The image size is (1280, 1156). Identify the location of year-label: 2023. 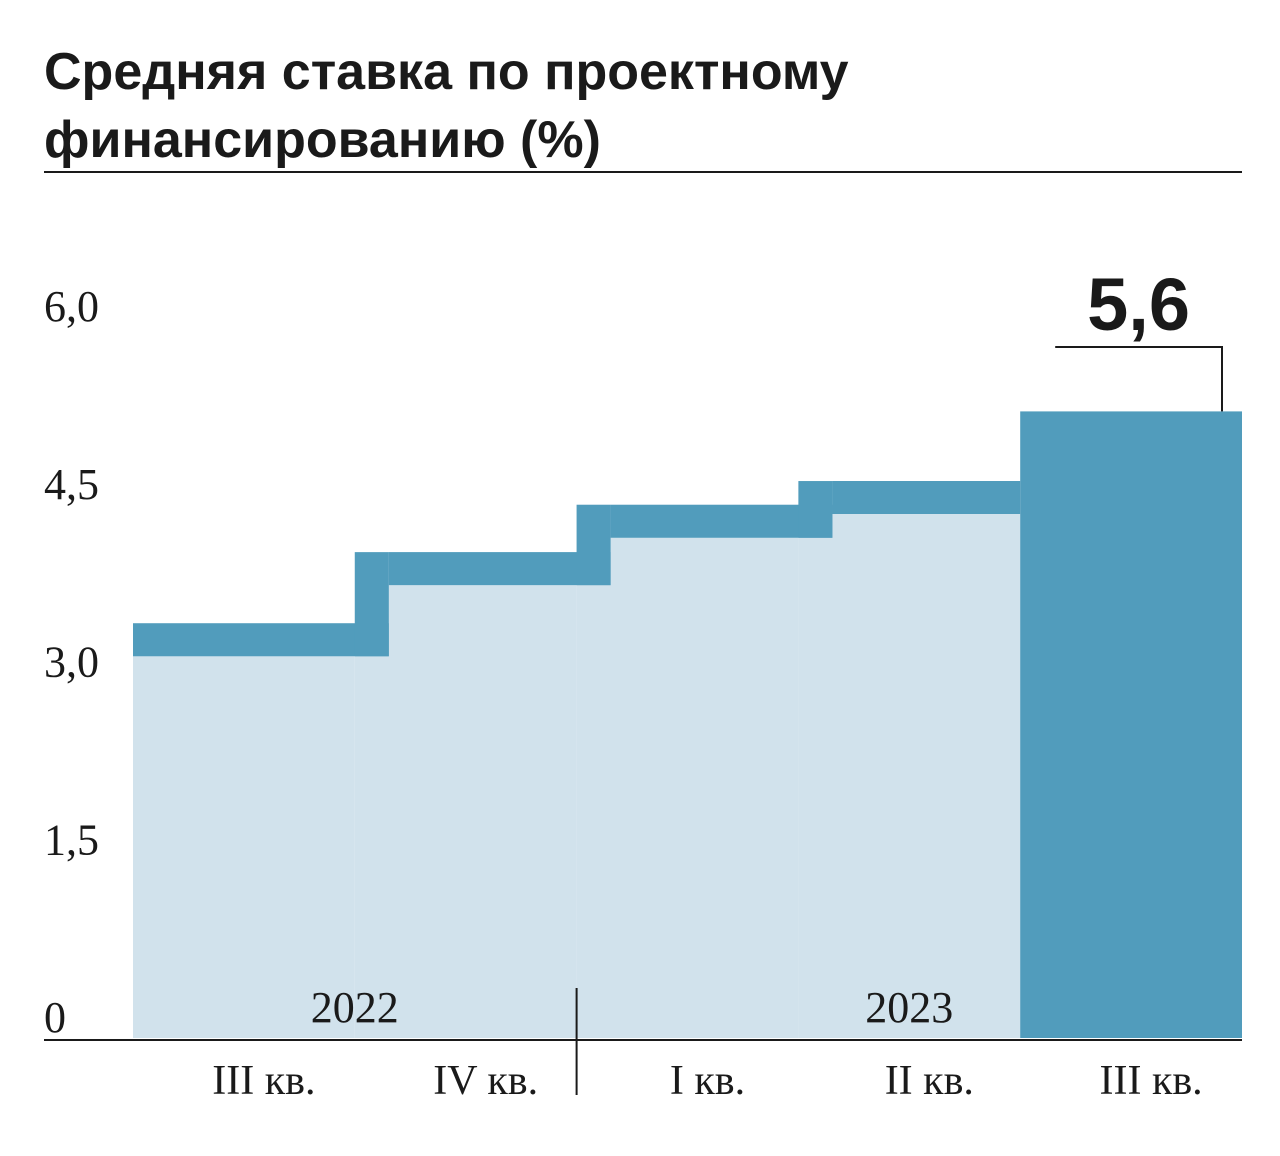
(909, 1007).